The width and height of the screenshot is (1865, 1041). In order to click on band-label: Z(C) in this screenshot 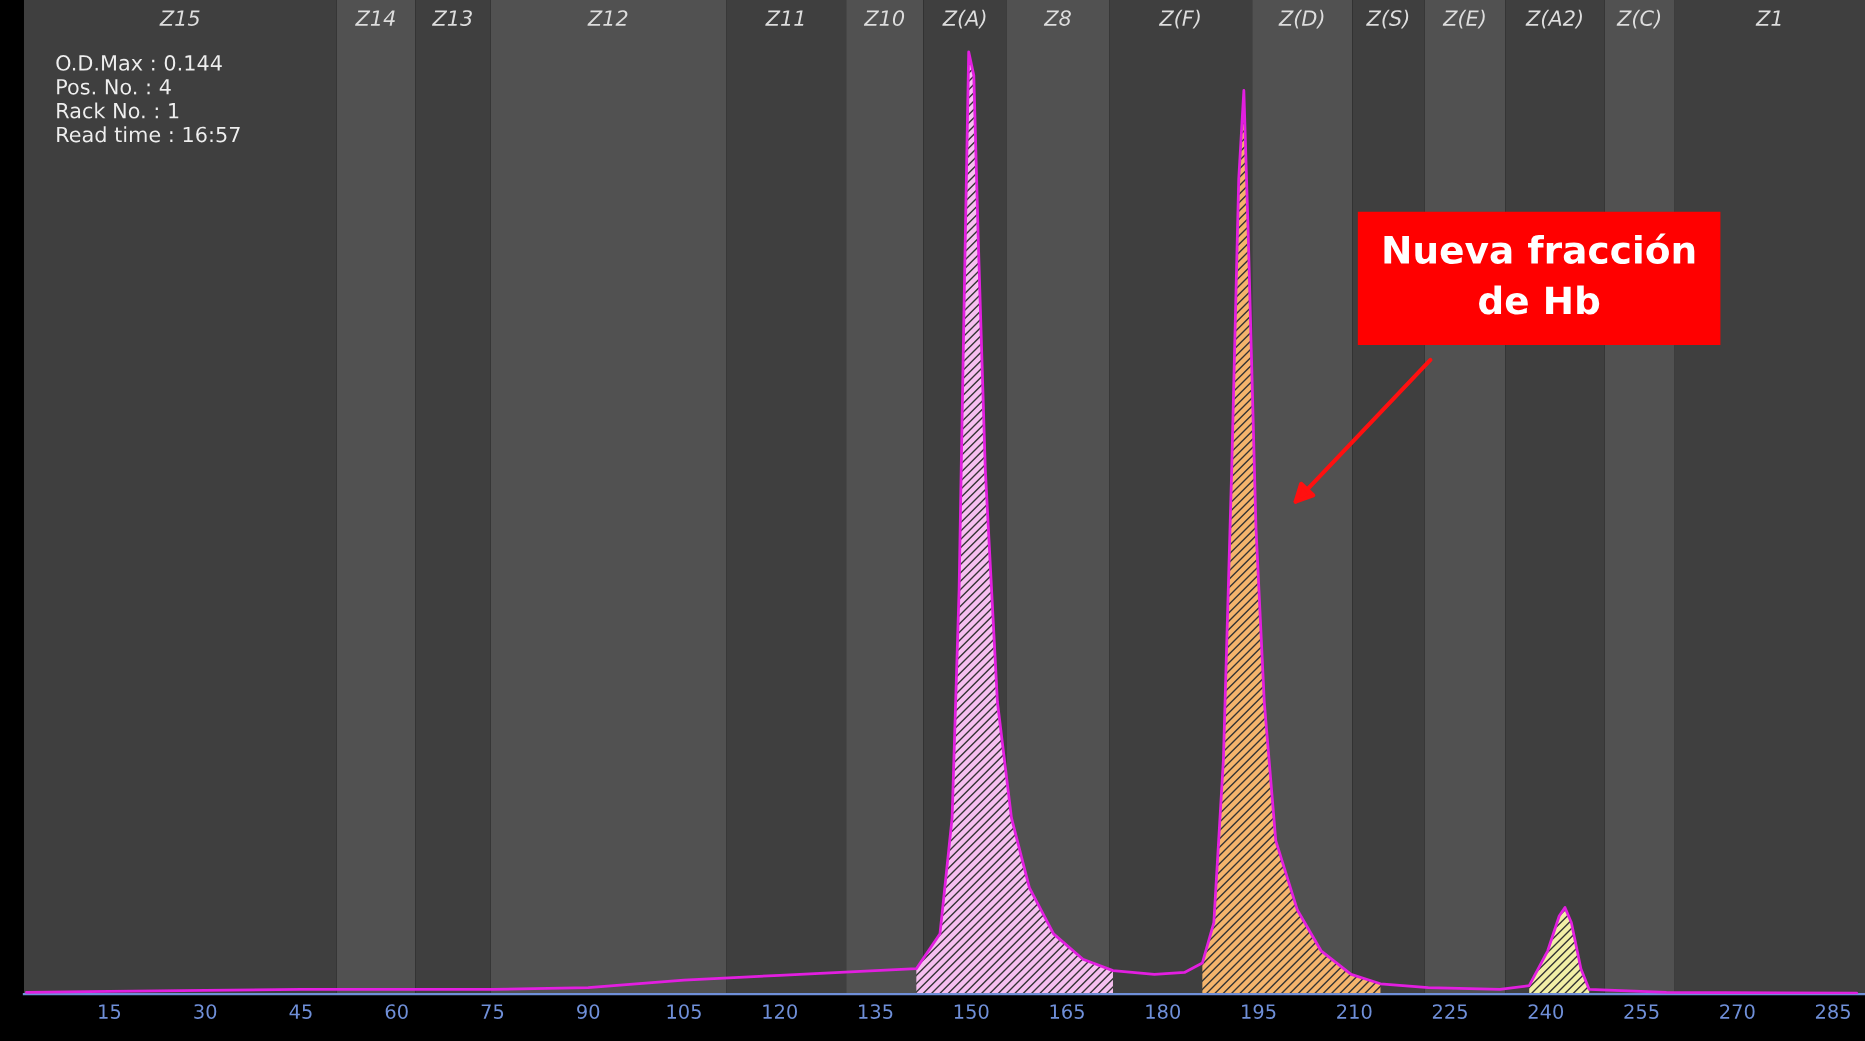, I will do `click(1638, 19)`.